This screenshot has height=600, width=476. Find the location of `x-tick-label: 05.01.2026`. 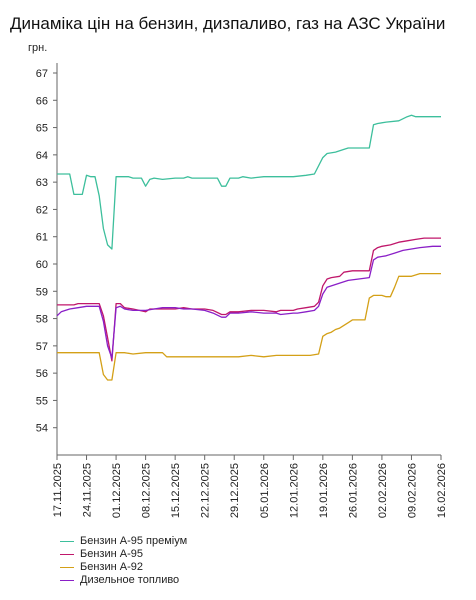

x-tick-label: 05.01.2026 is located at coordinates (265, 490).